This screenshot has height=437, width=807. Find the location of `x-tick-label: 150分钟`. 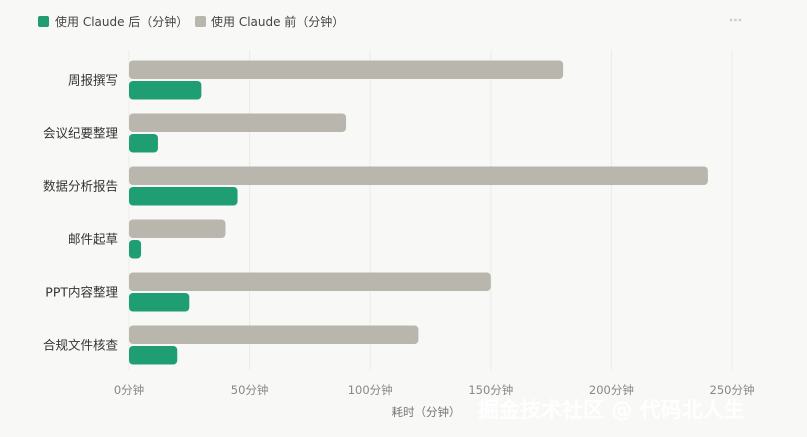

x-tick-label: 150分钟 is located at coordinates (490, 390).